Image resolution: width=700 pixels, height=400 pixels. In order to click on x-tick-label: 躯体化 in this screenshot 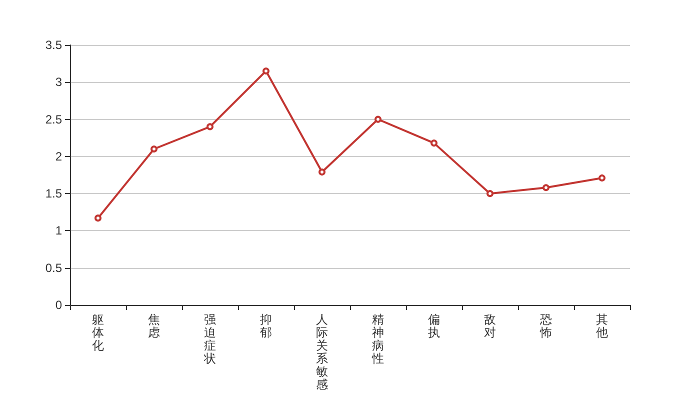, I will do `click(98, 332)`.